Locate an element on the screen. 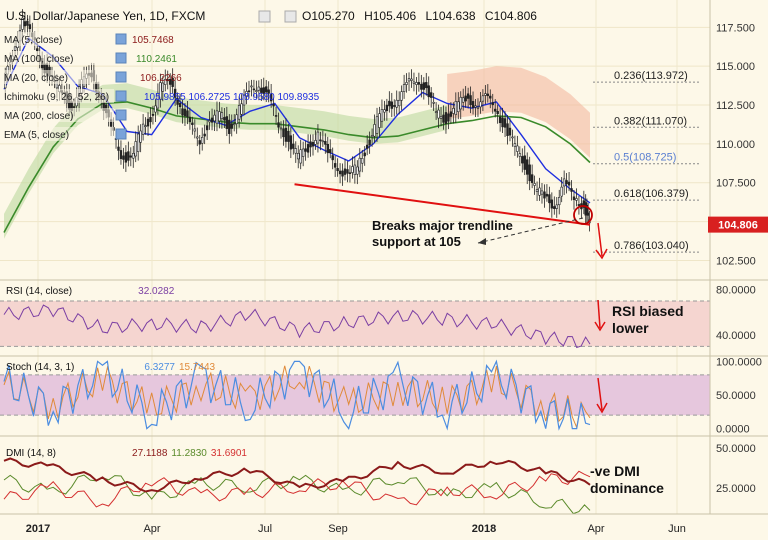  chart-title: U.S. Dollar/Japanese Yen, 1D, FXCM is located at coordinates (105, 16).